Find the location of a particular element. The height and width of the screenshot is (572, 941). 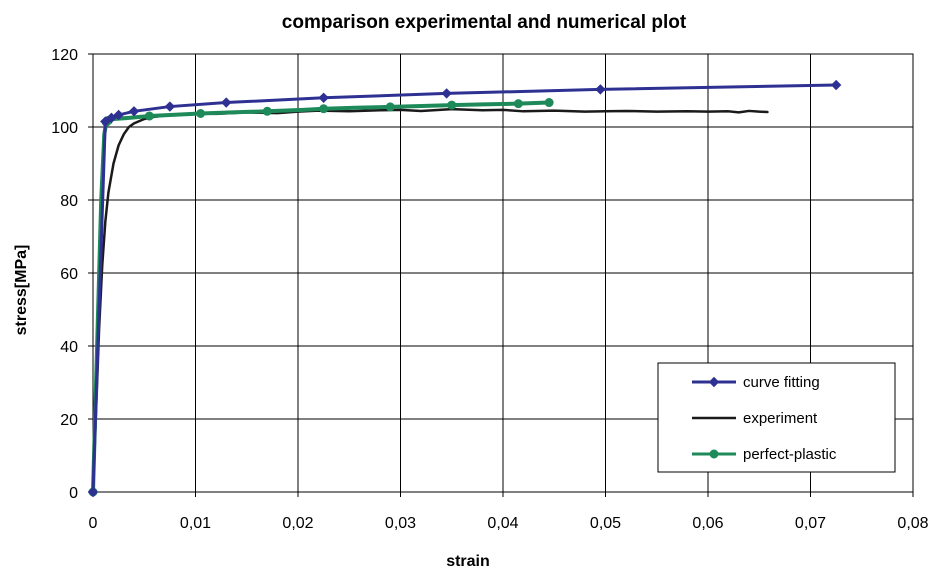

legend-item-perfect-plastic: perfect-plastic is located at coordinates (764, 454).